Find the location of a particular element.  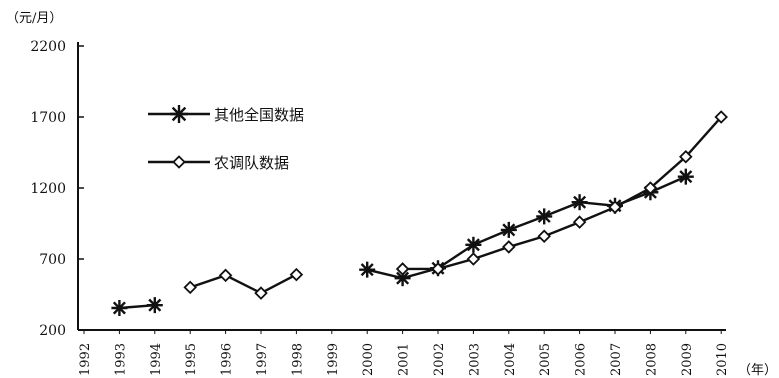

x-tick-label: 1997 is located at coordinates (262, 359).